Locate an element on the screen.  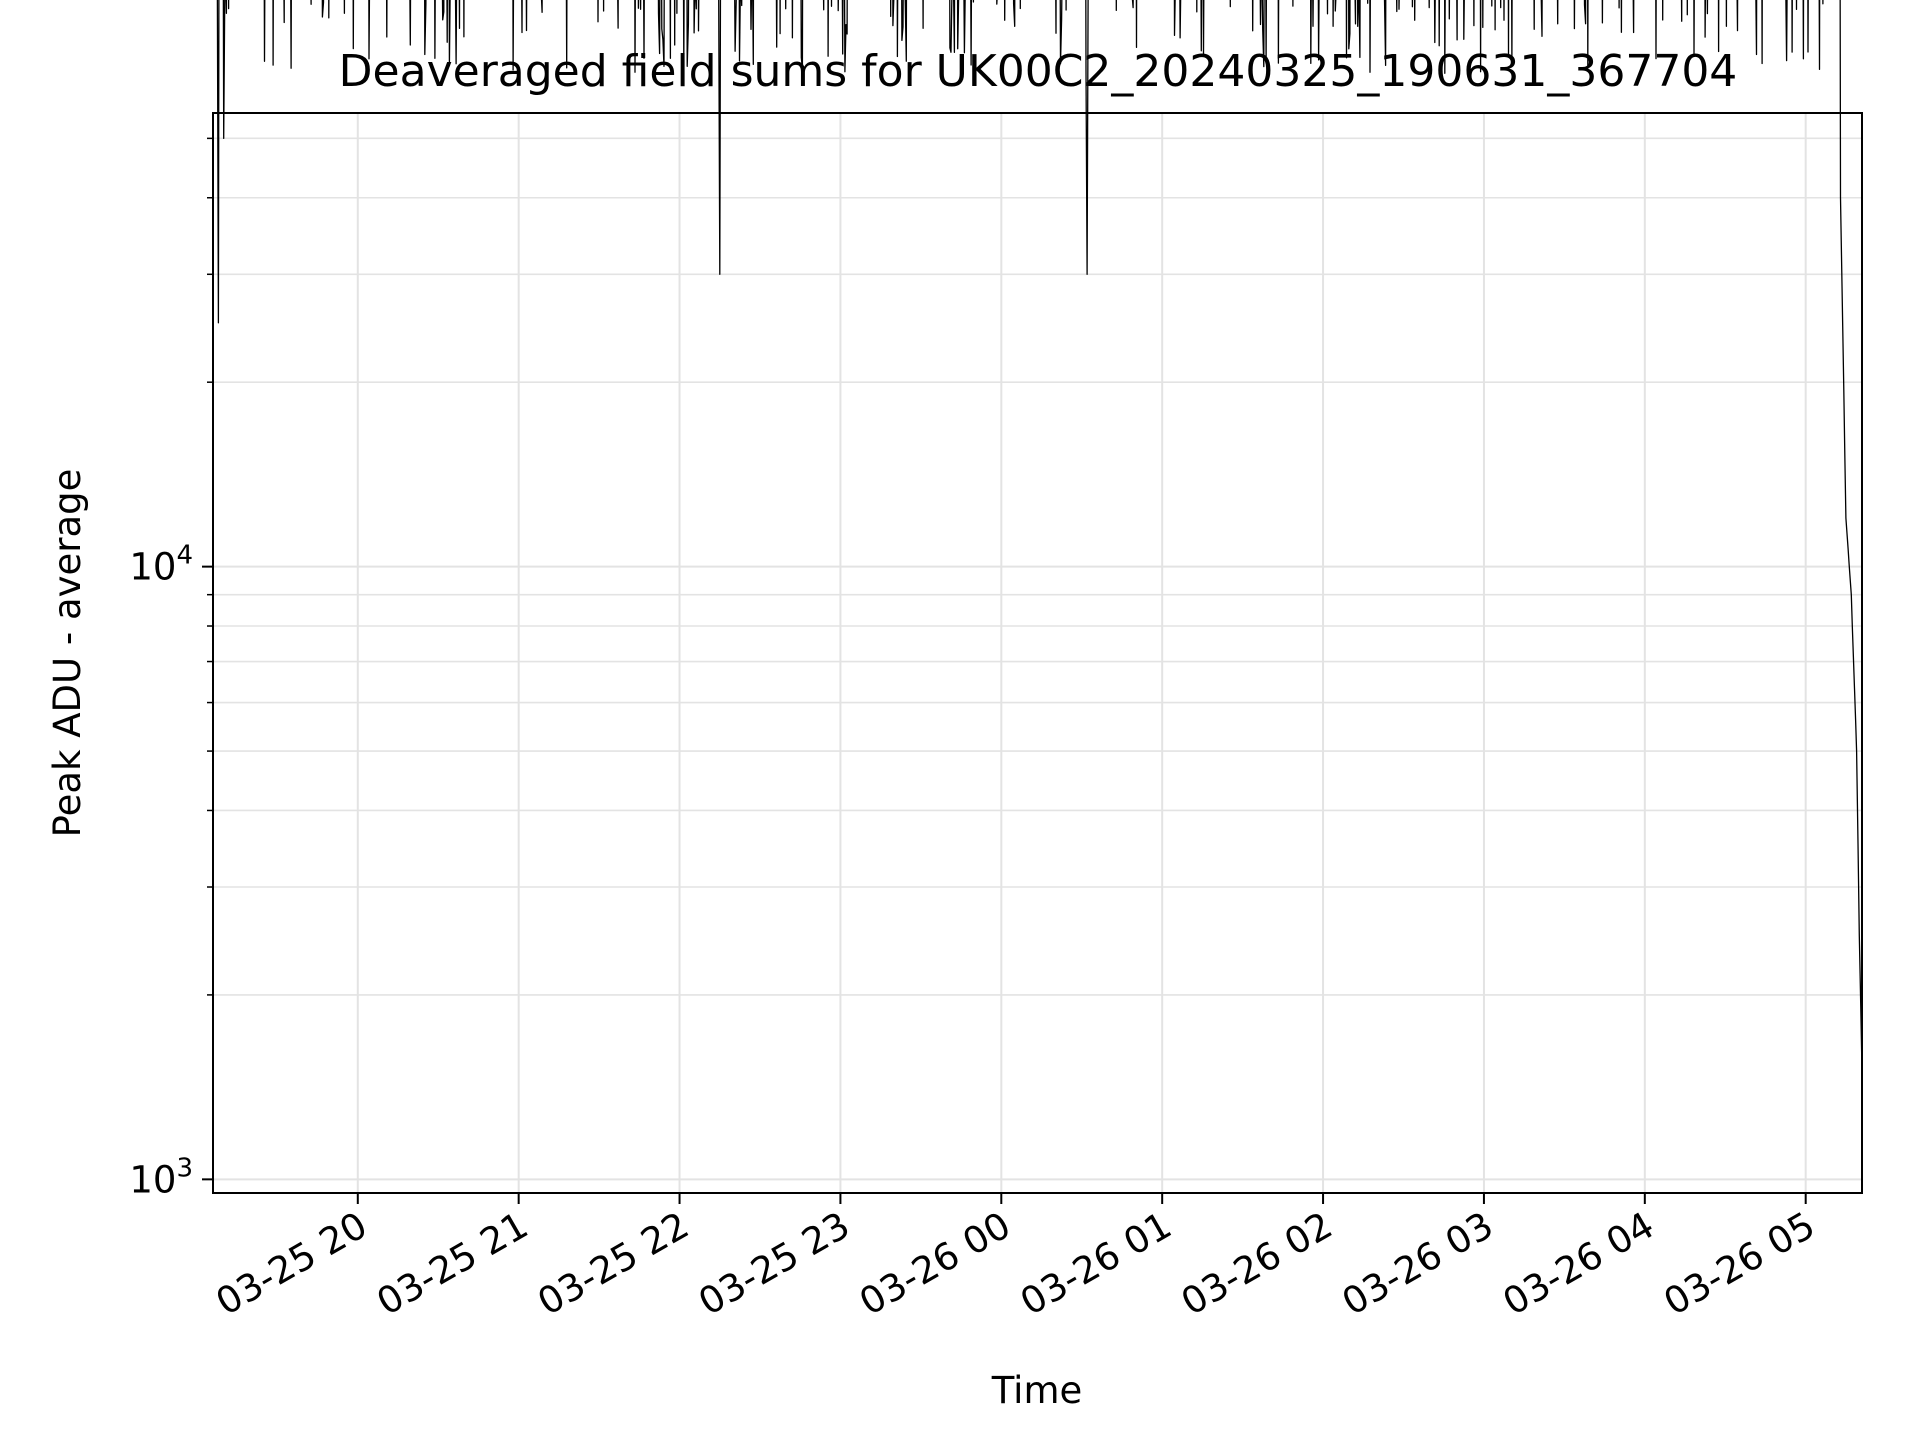
y-axis: 103104105106 is located at coordinates (171, 669).